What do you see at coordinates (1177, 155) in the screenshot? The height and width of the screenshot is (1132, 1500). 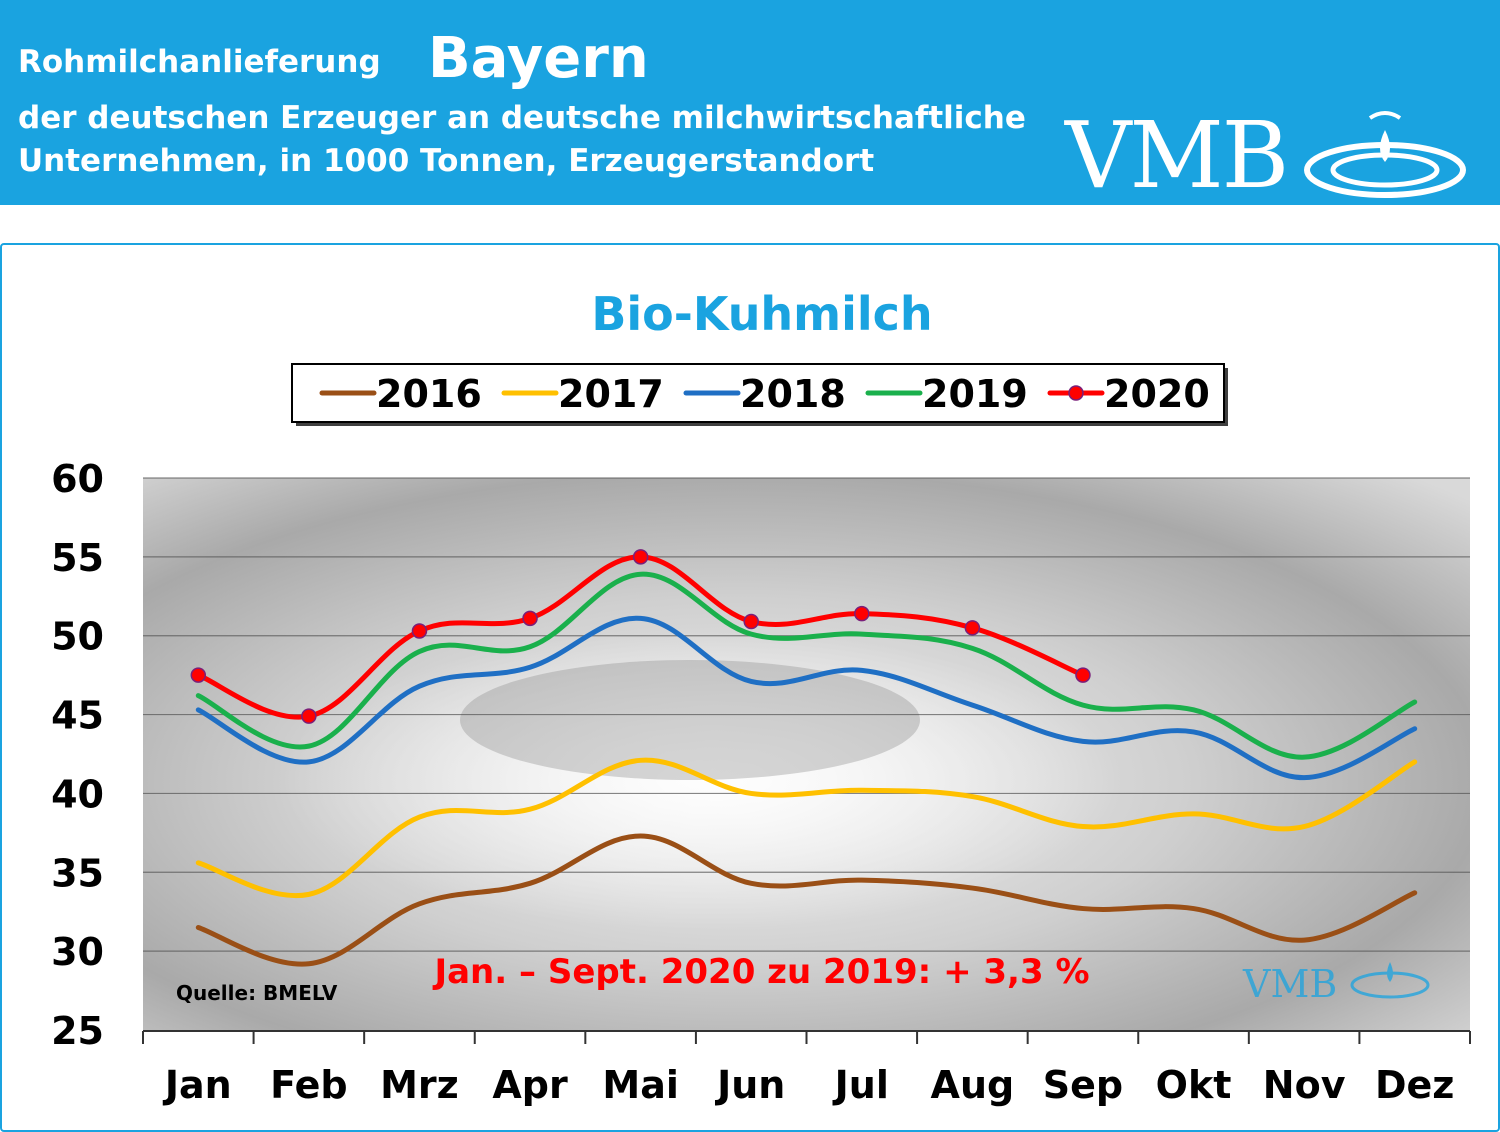 I see `vmb-logo: VMB` at bounding box center [1177, 155].